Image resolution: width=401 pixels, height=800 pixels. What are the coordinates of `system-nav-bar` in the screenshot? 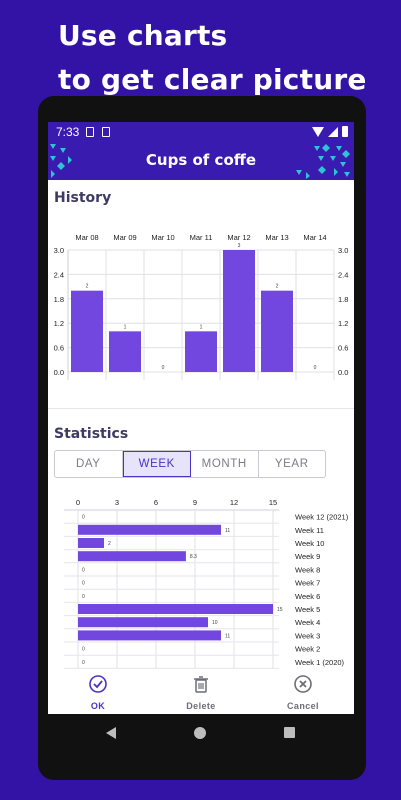 It's located at (201, 734).